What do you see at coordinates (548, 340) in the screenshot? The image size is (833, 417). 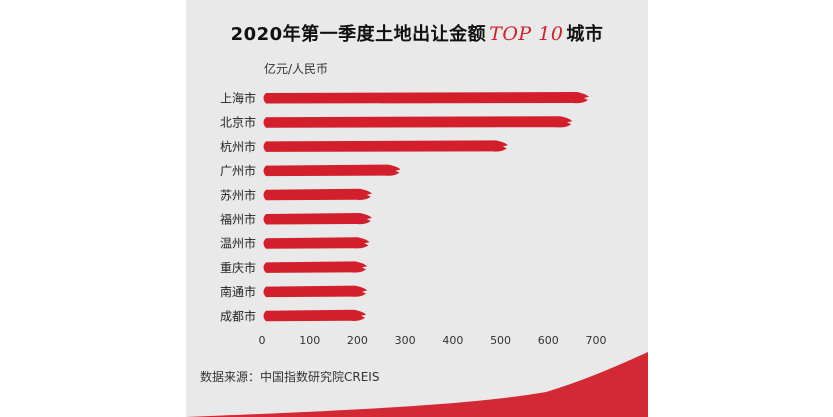 I see `x-tick-label-6: 600` at bounding box center [548, 340].